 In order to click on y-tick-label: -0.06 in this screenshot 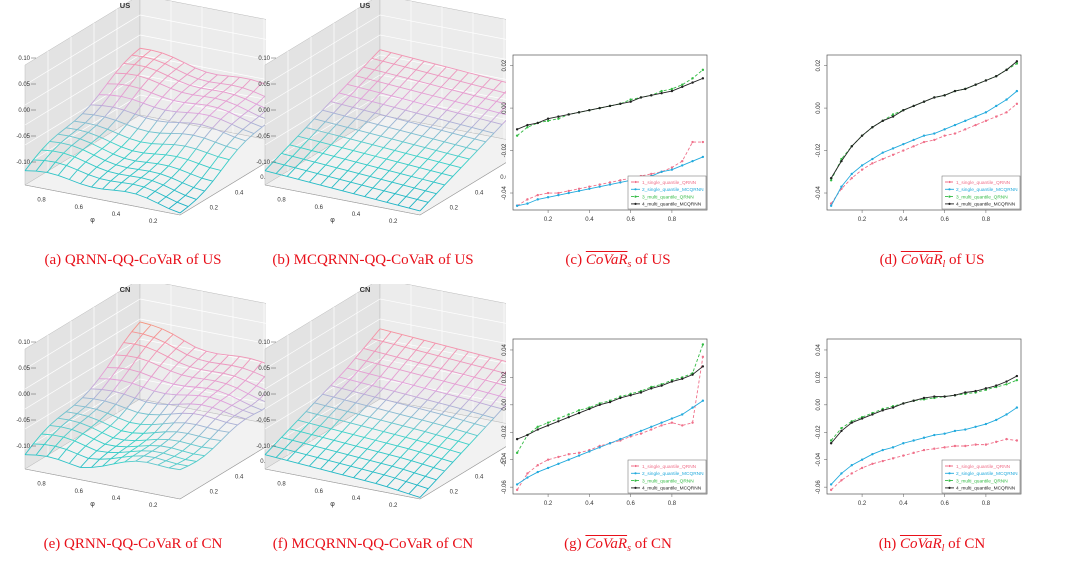, I will do `click(819, 487)`.